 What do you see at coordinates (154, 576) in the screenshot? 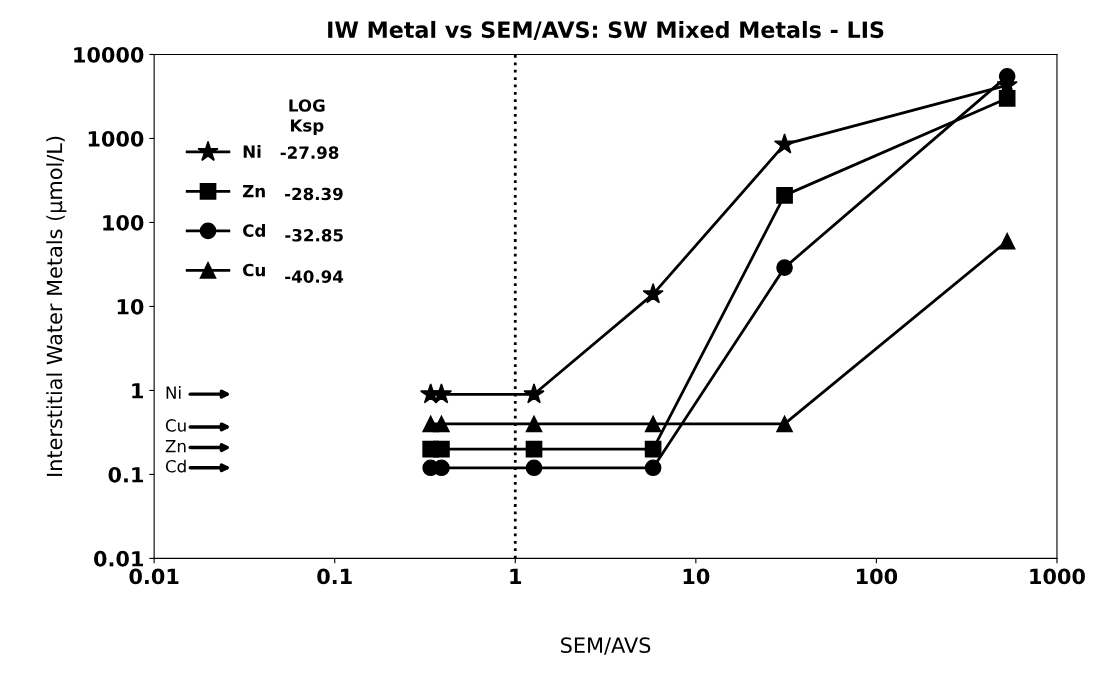
I see `x-tick-label: 0.01` at bounding box center [154, 576].